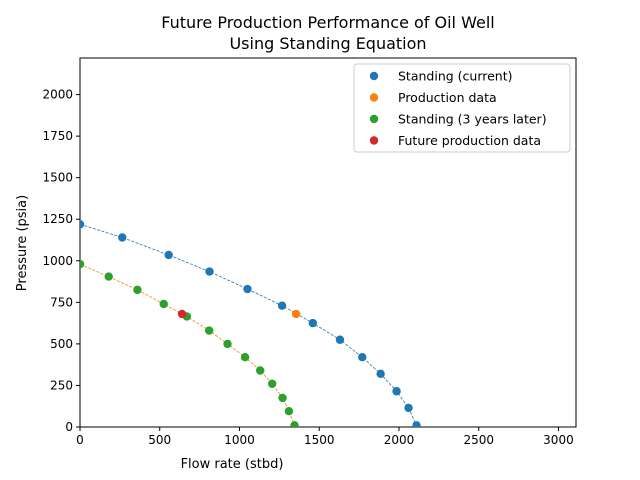  What do you see at coordinates (80, 440) in the screenshot?
I see `x-tick-label: 0` at bounding box center [80, 440].